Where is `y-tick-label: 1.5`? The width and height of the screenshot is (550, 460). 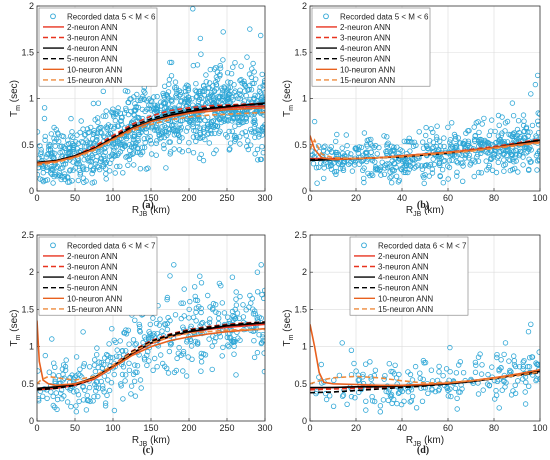 y-tick-label: 1.5 is located at coordinates (27, 309).